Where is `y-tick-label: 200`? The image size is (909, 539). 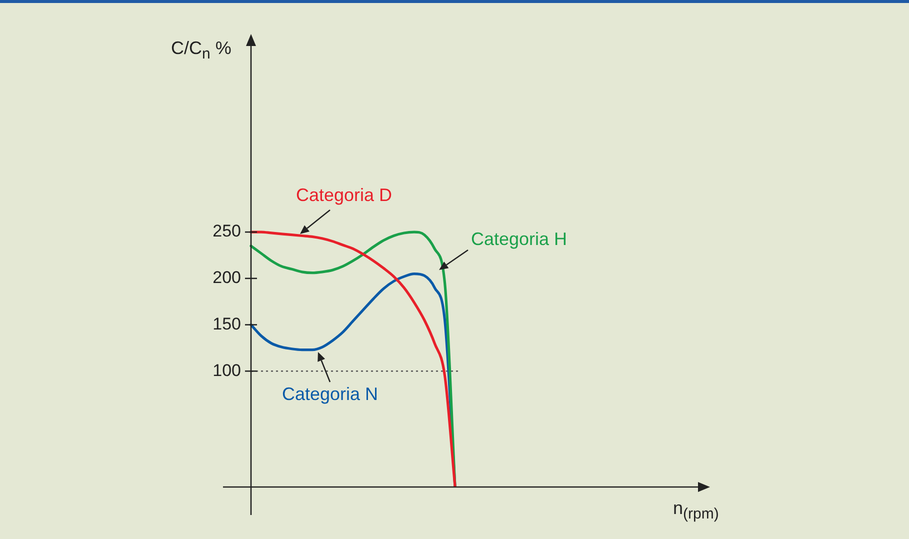
y-tick-label: 200 is located at coordinates (226, 278).